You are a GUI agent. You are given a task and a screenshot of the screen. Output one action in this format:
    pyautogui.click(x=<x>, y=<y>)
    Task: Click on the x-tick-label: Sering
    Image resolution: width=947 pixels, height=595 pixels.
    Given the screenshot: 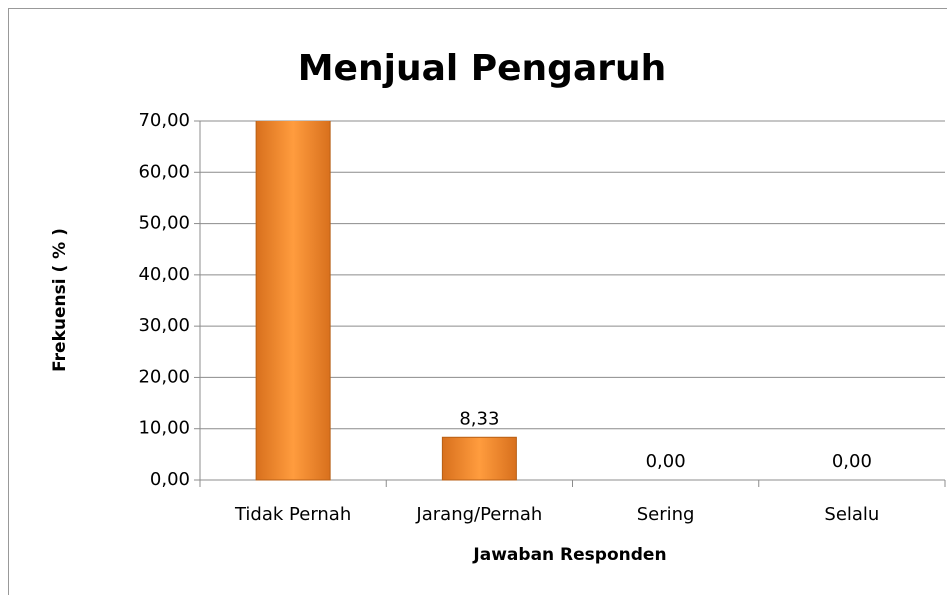 What is the action you would take?
    pyautogui.click(x=666, y=514)
    